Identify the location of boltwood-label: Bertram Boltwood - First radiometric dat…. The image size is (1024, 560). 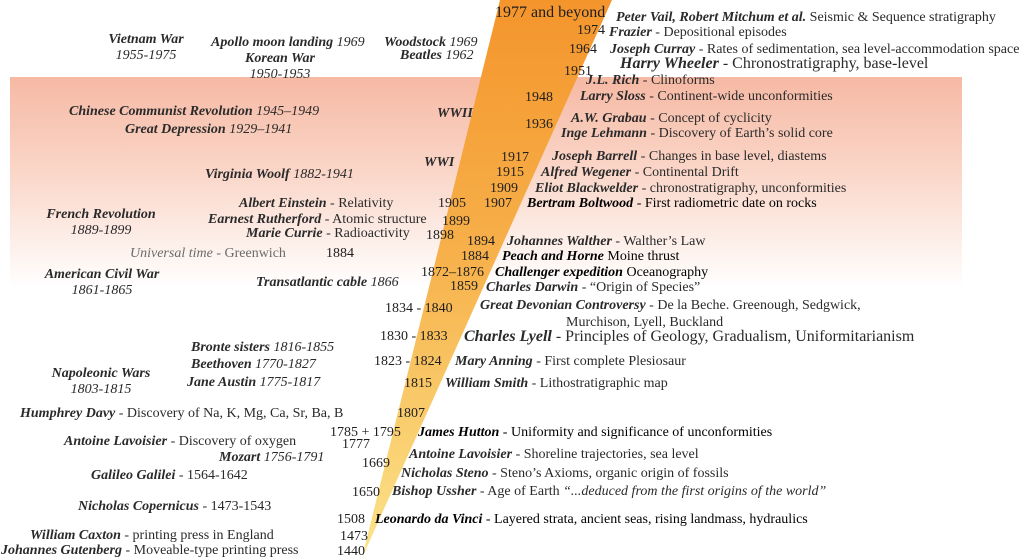
(672, 203).